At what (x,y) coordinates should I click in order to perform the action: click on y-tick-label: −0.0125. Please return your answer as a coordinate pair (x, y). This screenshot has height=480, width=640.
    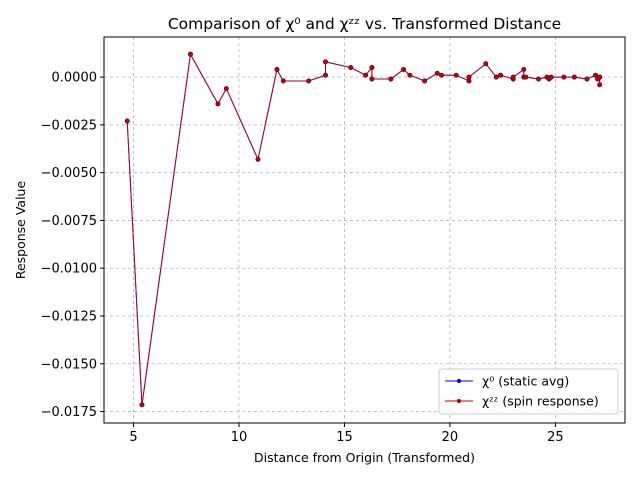
    Looking at the image, I should click on (69, 316).